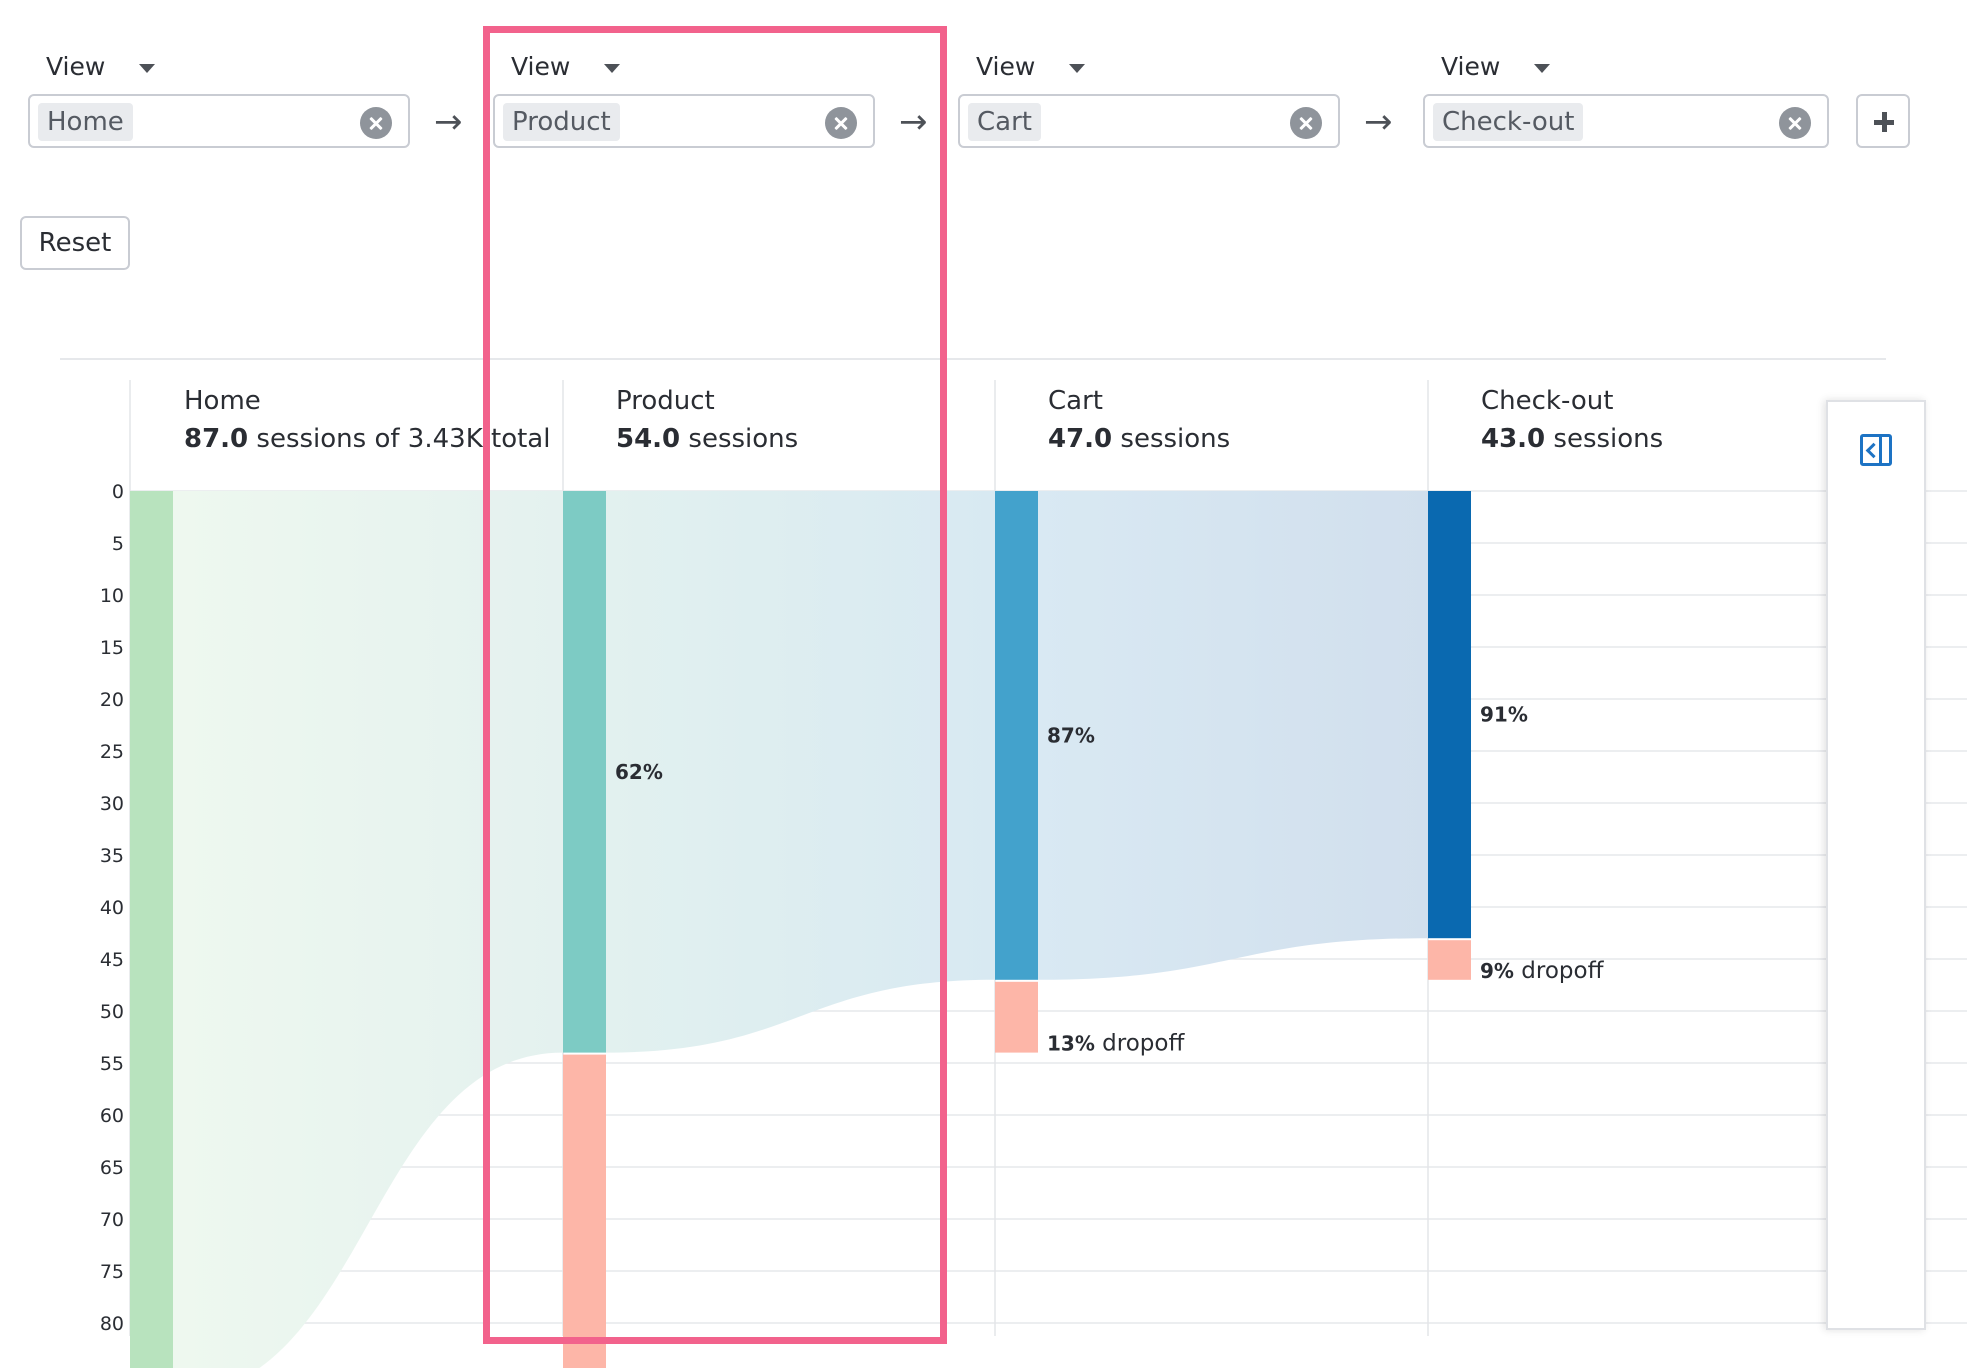  What do you see at coordinates (112, 1272) in the screenshot?
I see `y-tick-label: 75` at bounding box center [112, 1272].